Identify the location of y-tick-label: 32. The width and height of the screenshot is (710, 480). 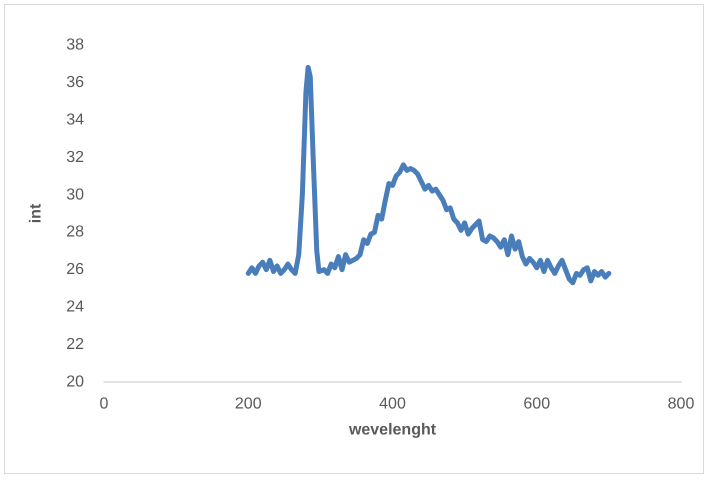
(75, 157).